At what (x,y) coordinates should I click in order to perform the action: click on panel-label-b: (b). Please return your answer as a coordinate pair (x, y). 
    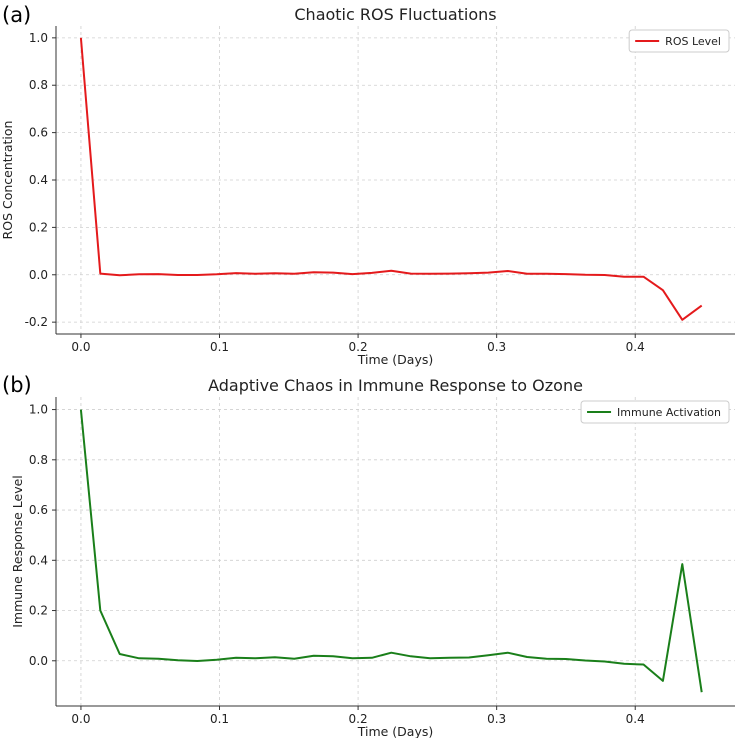
    Looking at the image, I should click on (17, 385).